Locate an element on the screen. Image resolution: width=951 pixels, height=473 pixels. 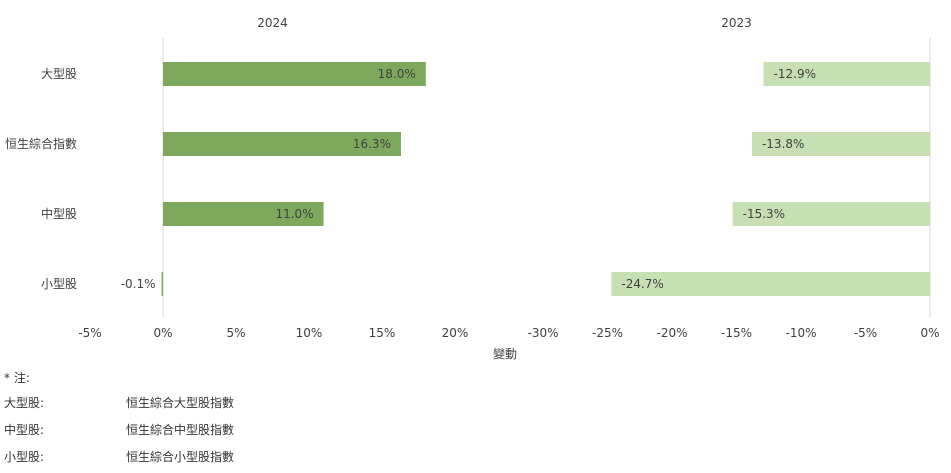
note-key: 小型股: is located at coordinates (24, 457).